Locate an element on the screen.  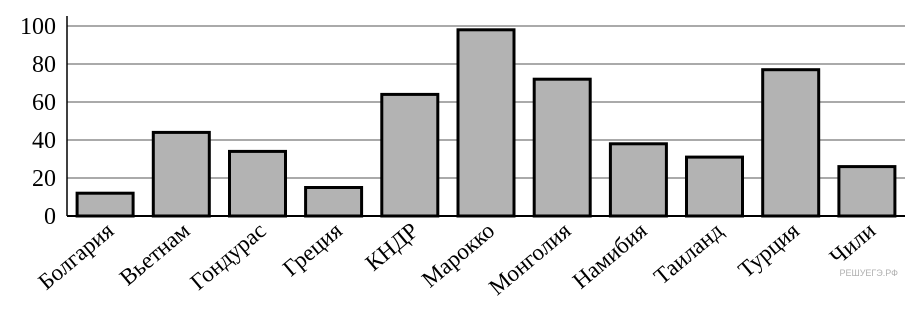
x-tick-label-4: КНДР is located at coordinates (392, 247).